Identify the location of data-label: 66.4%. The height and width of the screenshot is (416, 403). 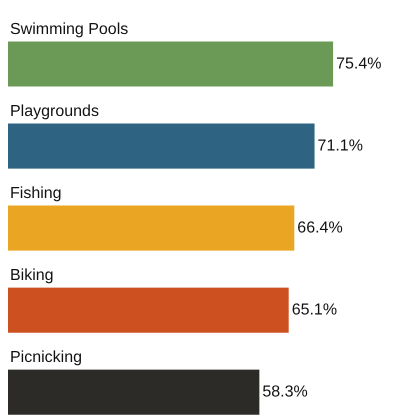
(320, 228).